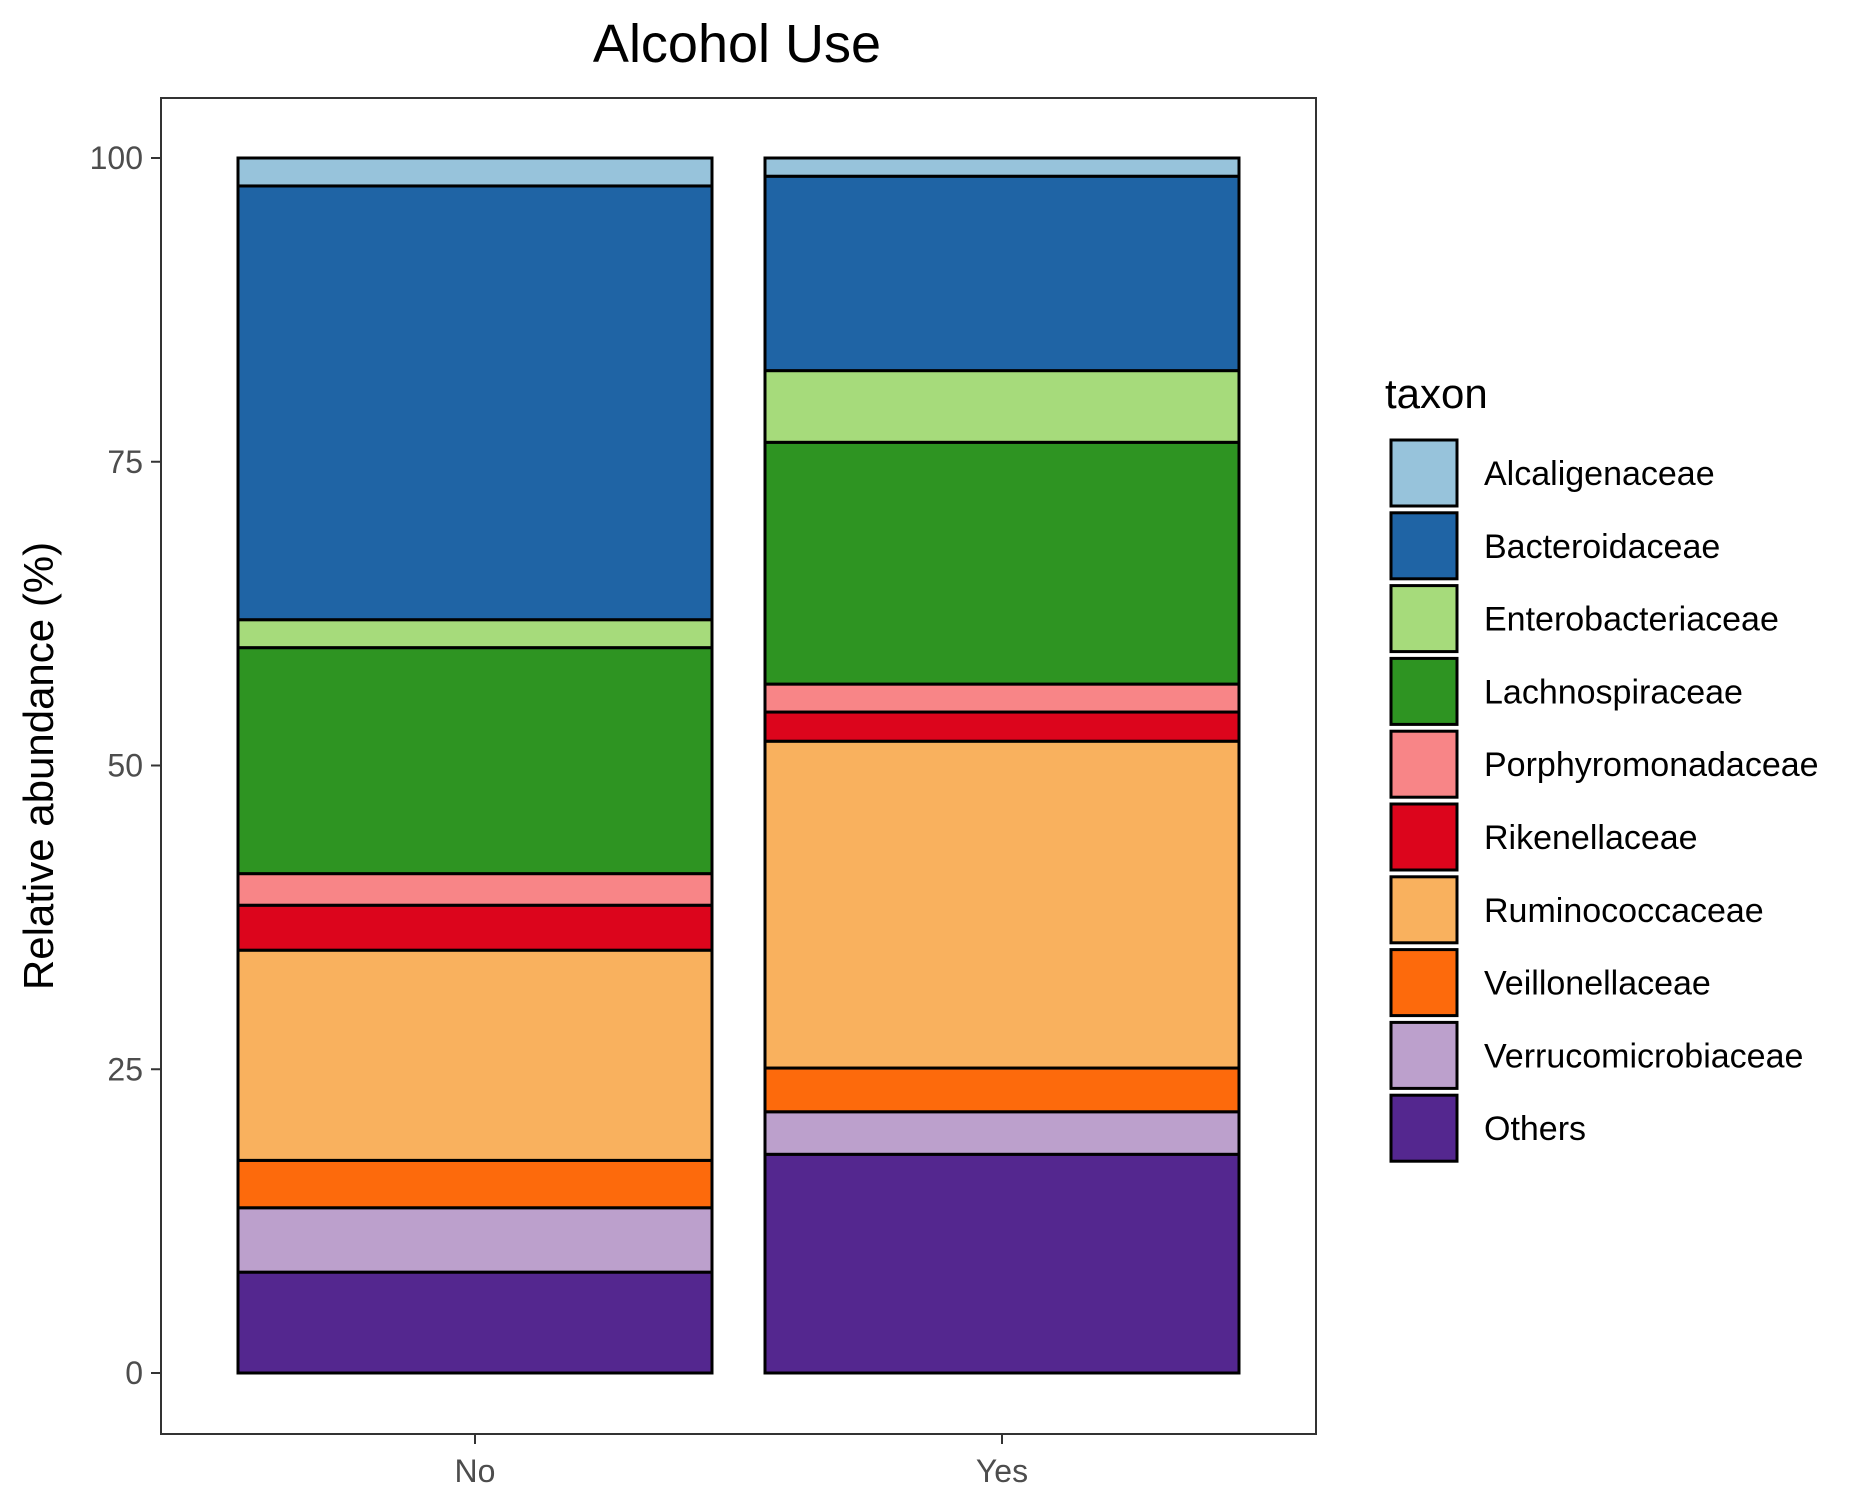 The image size is (1875, 1500). What do you see at coordinates (475, 1184) in the screenshot?
I see `bar-segment-no-veillonellaceae` at bounding box center [475, 1184].